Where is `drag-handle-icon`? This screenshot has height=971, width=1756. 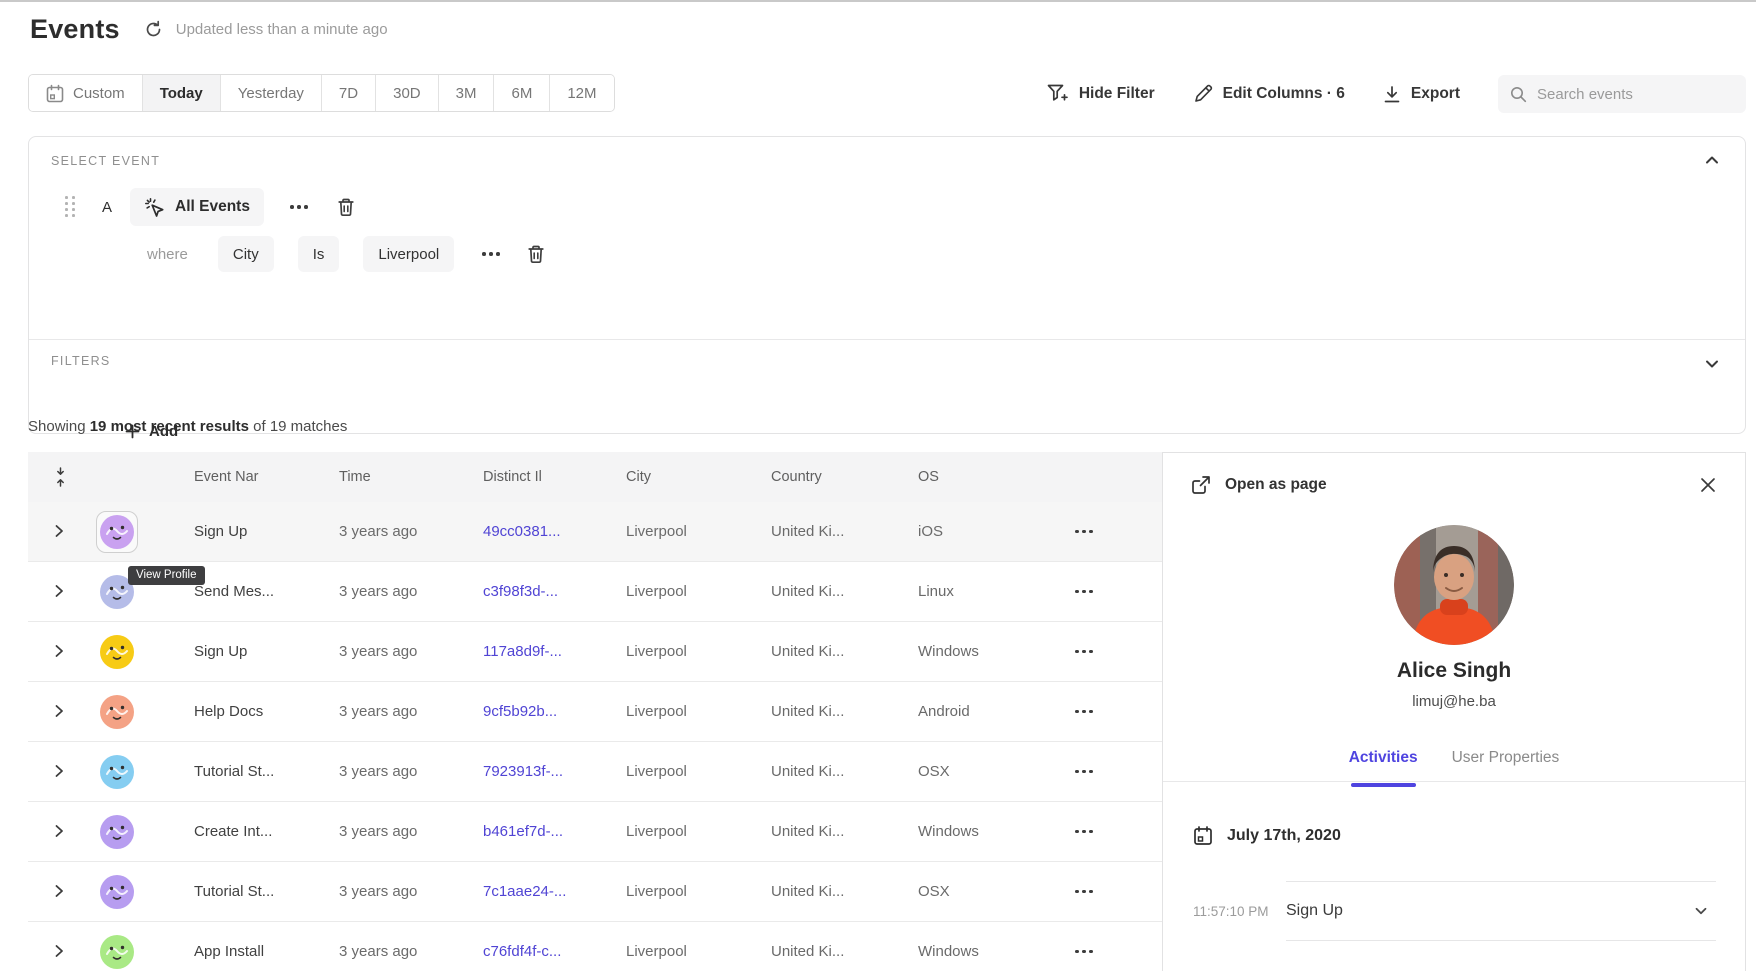
drag-handle-icon is located at coordinates (70, 207).